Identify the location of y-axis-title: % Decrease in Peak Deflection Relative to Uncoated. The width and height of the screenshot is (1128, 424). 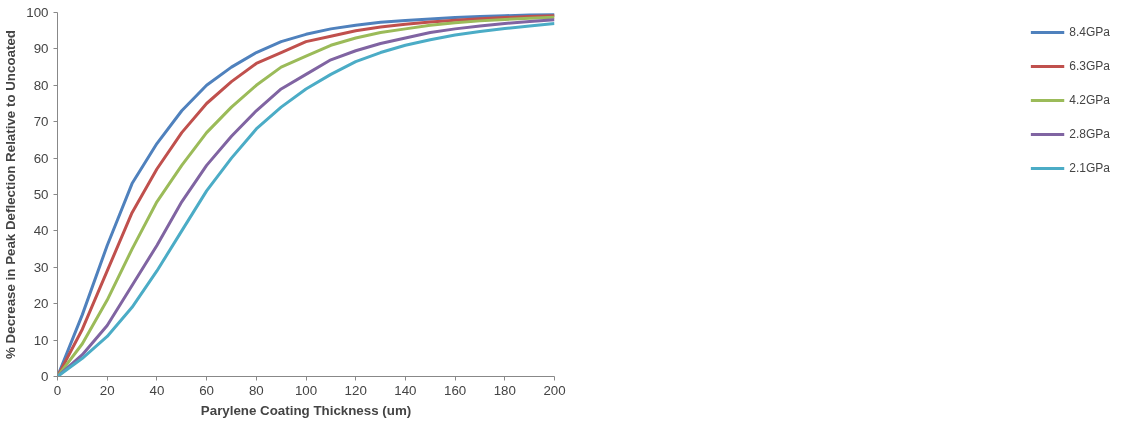
(11, 194).